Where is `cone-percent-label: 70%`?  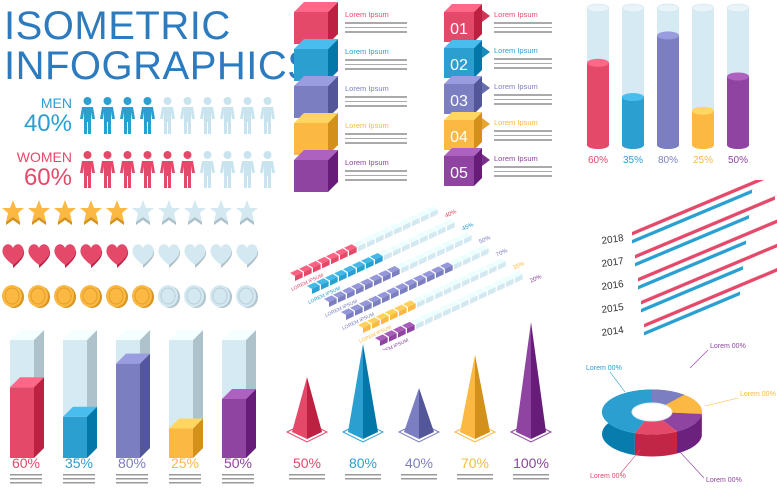 cone-percent-label: 70% is located at coordinates (475, 463).